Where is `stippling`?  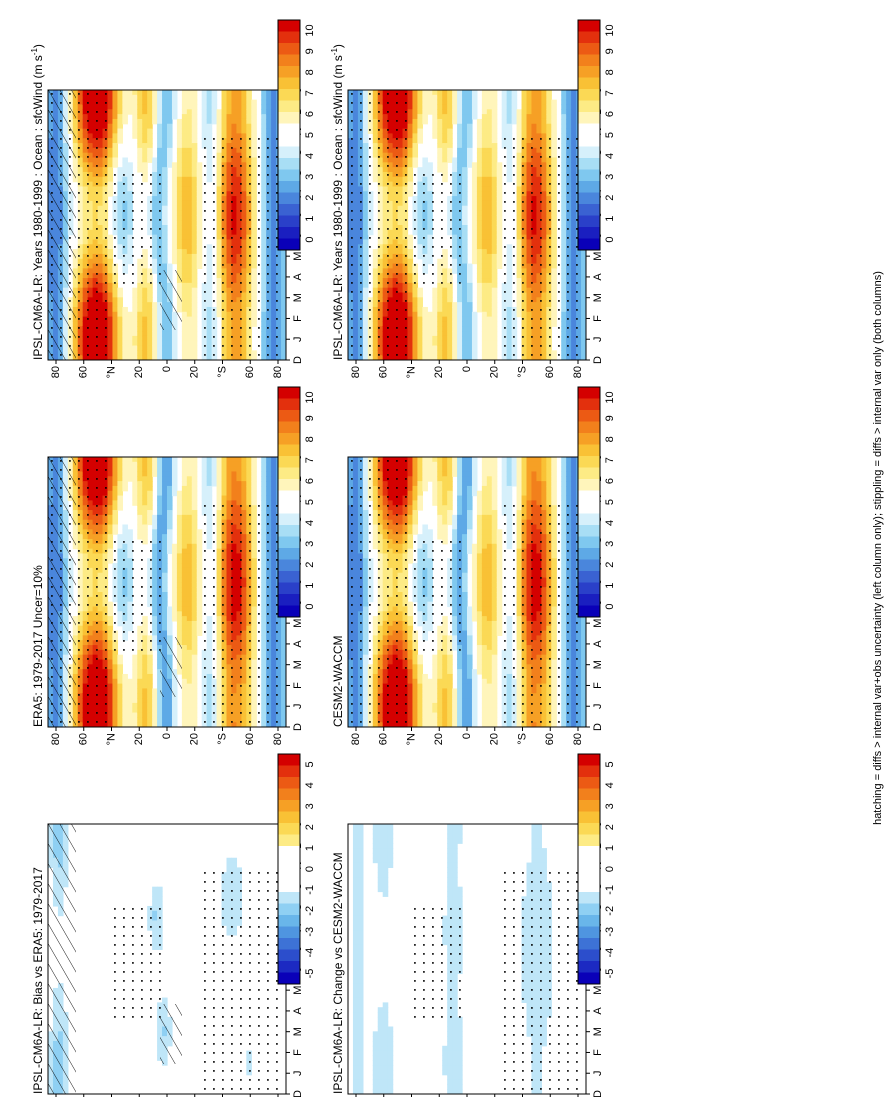 stippling is located at coordinates (138, 231).